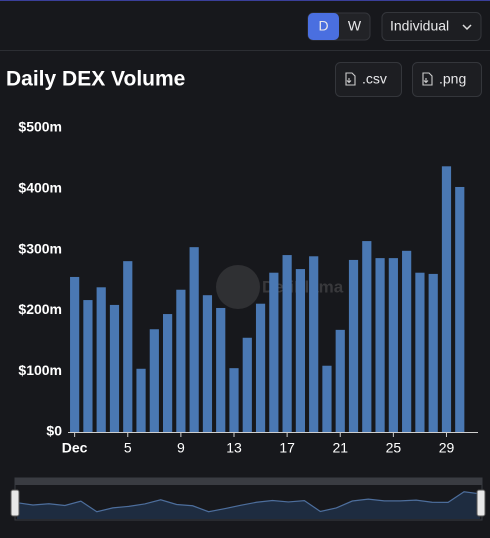  Describe the element at coordinates (287, 448) in the screenshot. I see `x-tick-label: 17` at that location.